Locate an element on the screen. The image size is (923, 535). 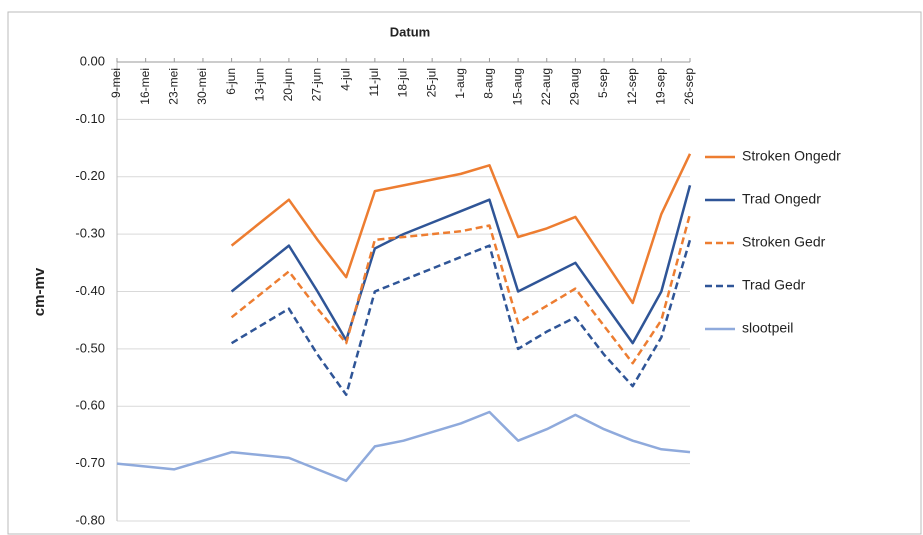
legend-label: Trad Gedr is located at coordinates (774, 285).